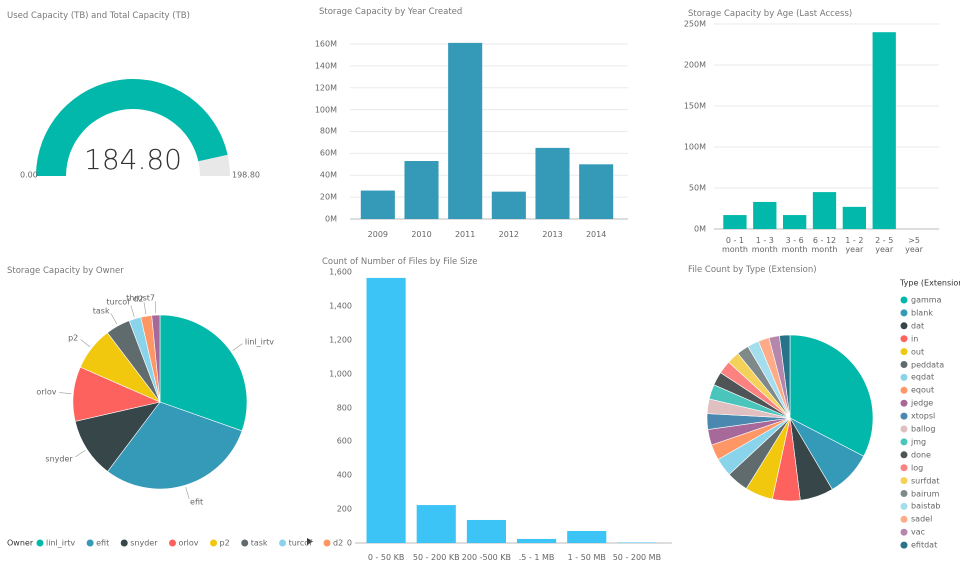  What do you see at coordinates (61, 543) in the screenshot?
I see `legend-label: linl_irtv` at bounding box center [61, 543].